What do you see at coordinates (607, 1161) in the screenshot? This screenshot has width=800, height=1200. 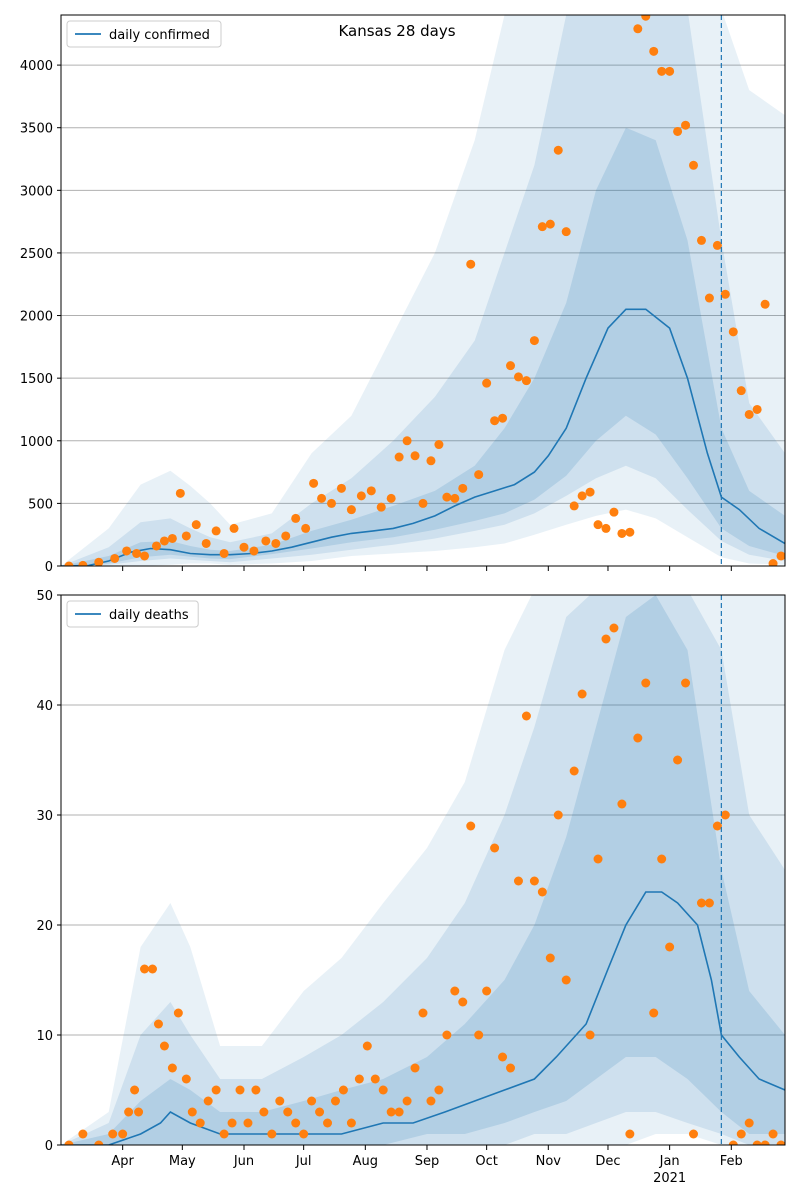 I see `x-tick-label: Dec` at bounding box center [607, 1161].